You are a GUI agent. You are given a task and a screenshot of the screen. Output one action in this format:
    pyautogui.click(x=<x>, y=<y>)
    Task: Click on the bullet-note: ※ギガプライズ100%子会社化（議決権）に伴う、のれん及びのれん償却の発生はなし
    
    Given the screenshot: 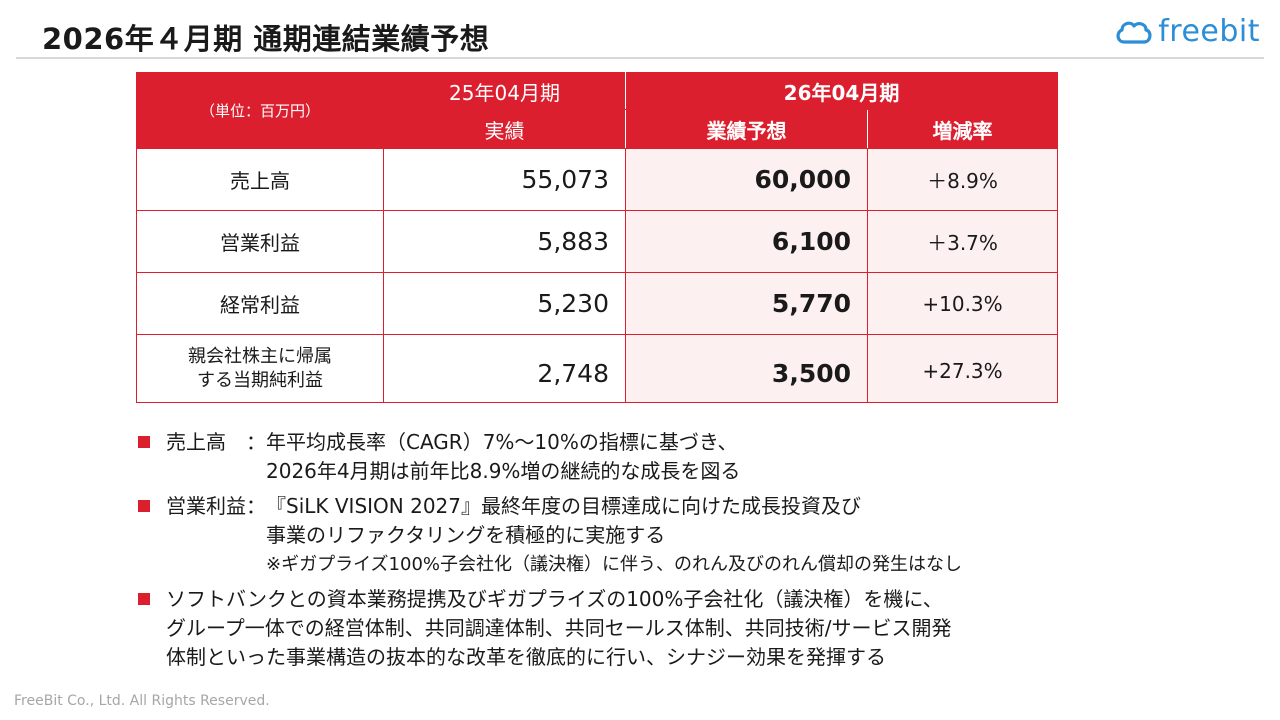 What is the action you would take?
    pyautogui.click(x=614, y=564)
    